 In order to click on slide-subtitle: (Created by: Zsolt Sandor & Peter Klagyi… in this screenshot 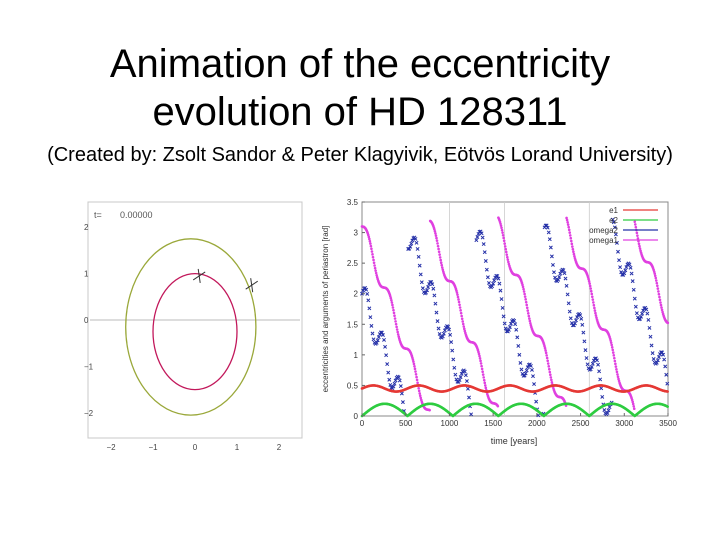, I will do `click(360, 155)`.